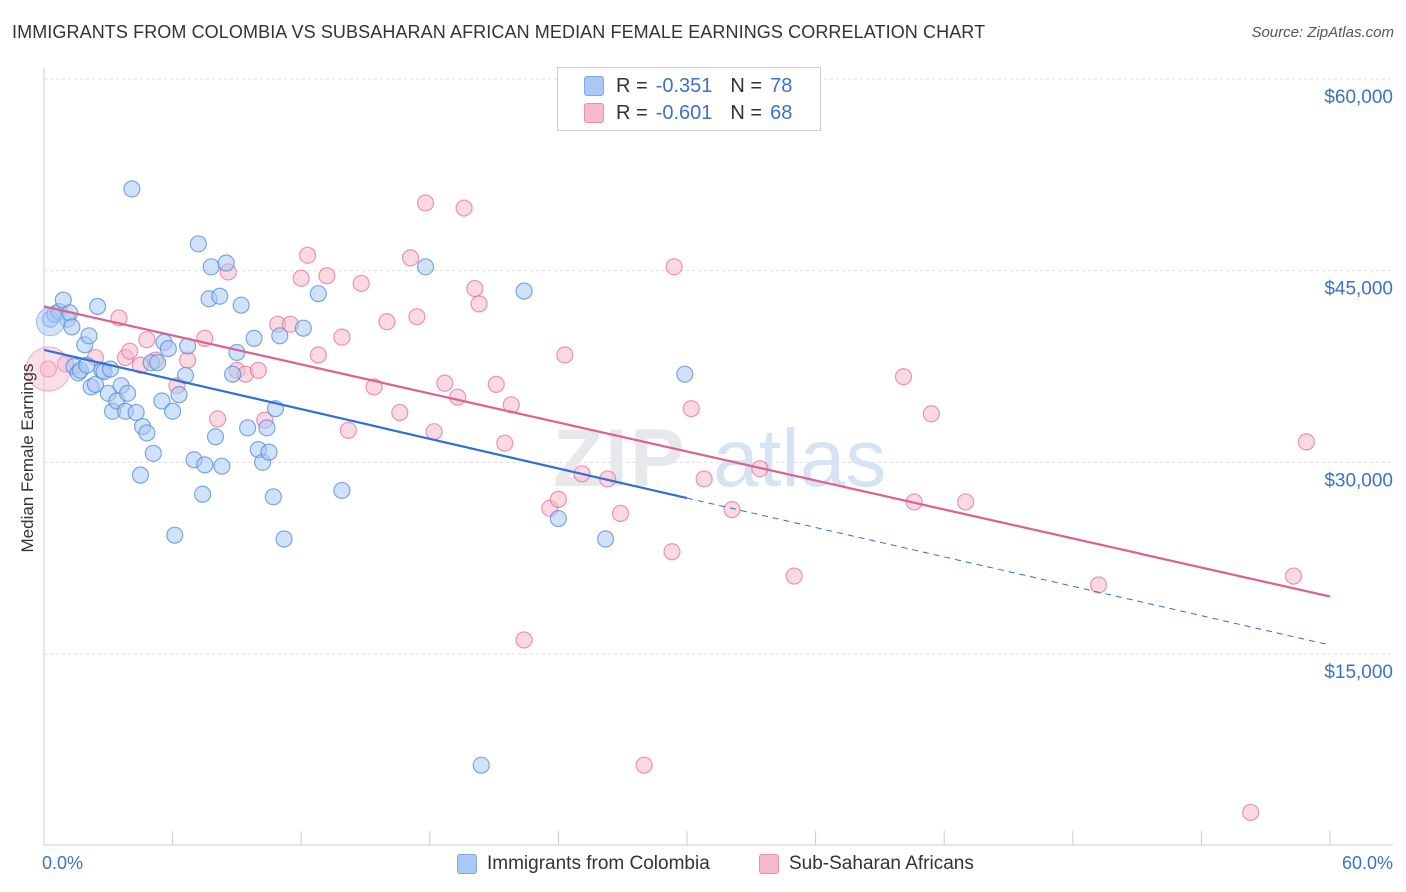  What do you see at coordinates (594, 113) in the screenshot?
I see `legend-swatch-pink` at bounding box center [594, 113].